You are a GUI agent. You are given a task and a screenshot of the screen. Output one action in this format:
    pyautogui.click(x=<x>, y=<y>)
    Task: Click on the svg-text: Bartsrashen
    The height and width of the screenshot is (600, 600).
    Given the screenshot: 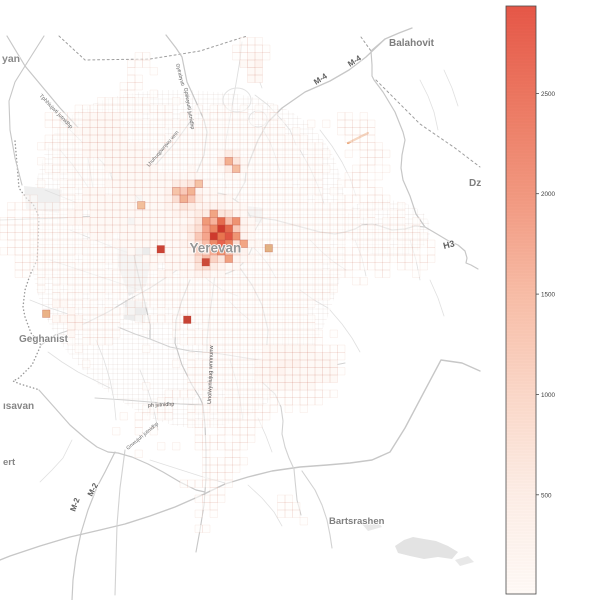 What is the action you would take?
    pyautogui.click(x=357, y=521)
    